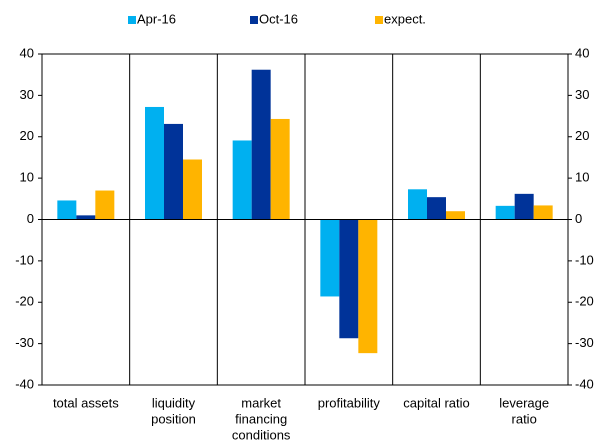 The height and width of the screenshot is (445, 610). I want to click on y2-tick-label: -10, so click(584, 259).